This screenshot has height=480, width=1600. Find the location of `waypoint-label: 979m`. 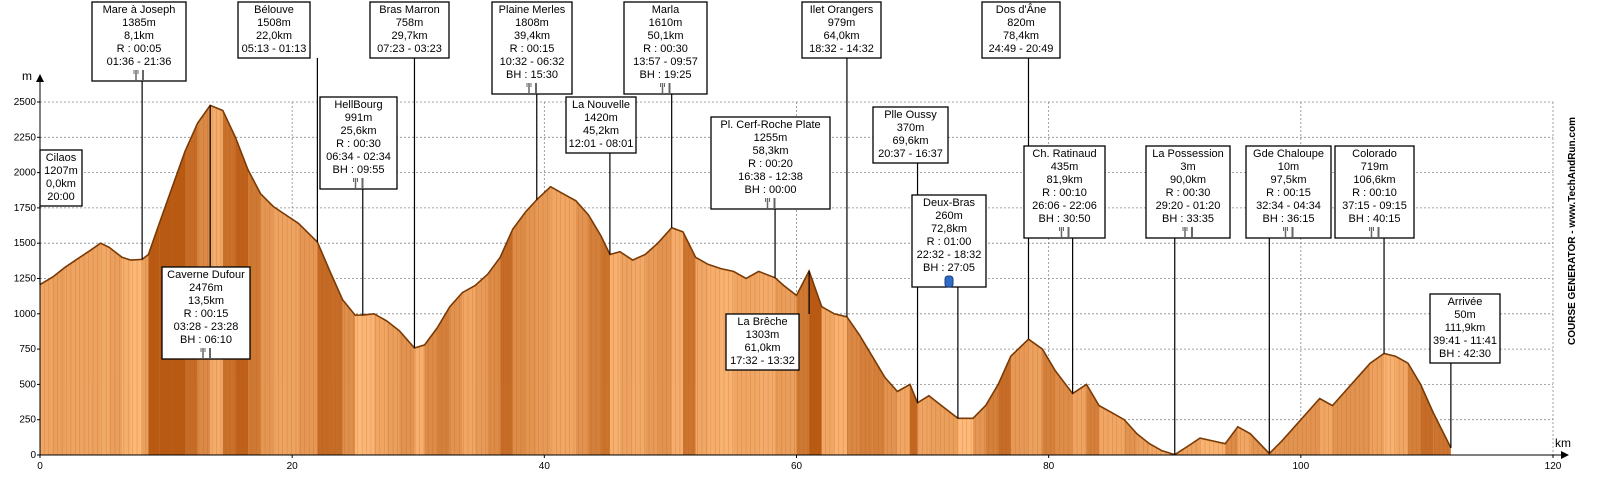

waypoint-label: 979m is located at coordinates (842, 23).